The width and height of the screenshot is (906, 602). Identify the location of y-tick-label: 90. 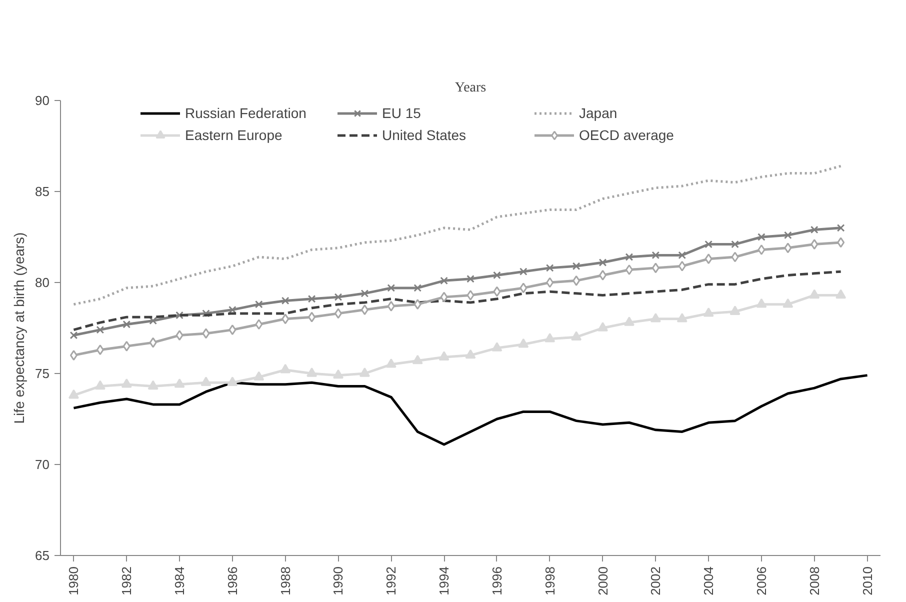
(42, 100).